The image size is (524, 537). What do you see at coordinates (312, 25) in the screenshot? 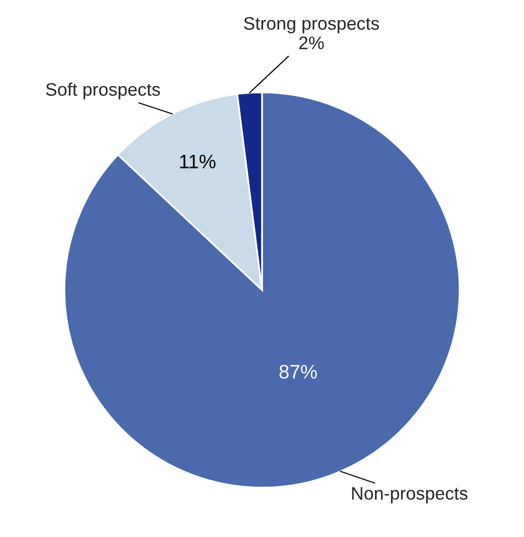
I see `slice-label: Strong prospects` at bounding box center [312, 25].